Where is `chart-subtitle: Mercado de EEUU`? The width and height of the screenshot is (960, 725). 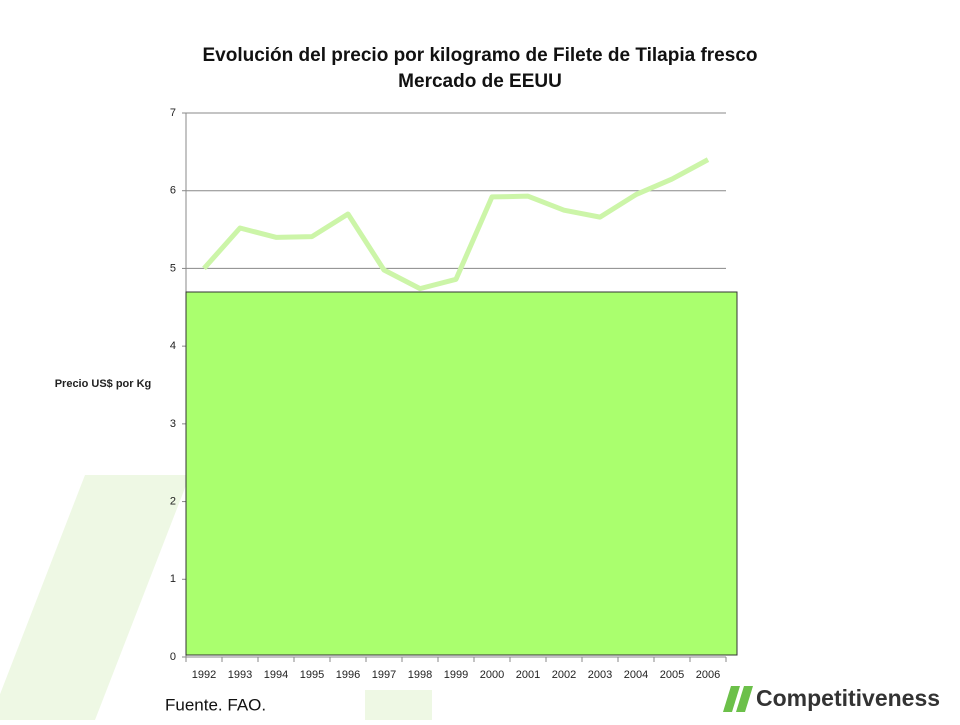
chart-subtitle: Mercado de EEUU is located at coordinates (480, 81).